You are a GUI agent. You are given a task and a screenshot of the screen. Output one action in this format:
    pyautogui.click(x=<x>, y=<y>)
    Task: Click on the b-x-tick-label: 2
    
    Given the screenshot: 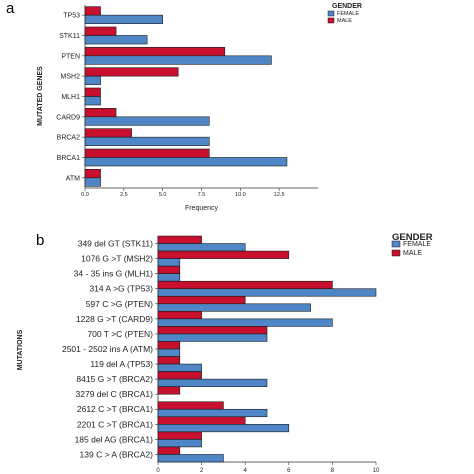 What is the action you would take?
    pyautogui.click(x=202, y=471)
    